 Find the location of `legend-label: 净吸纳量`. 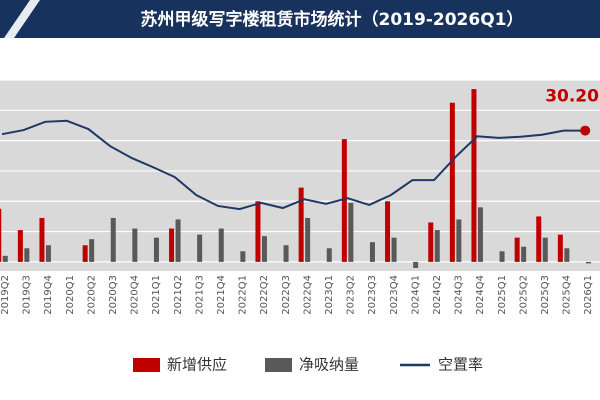

legend-label: 净吸纳量 is located at coordinates (329, 365).